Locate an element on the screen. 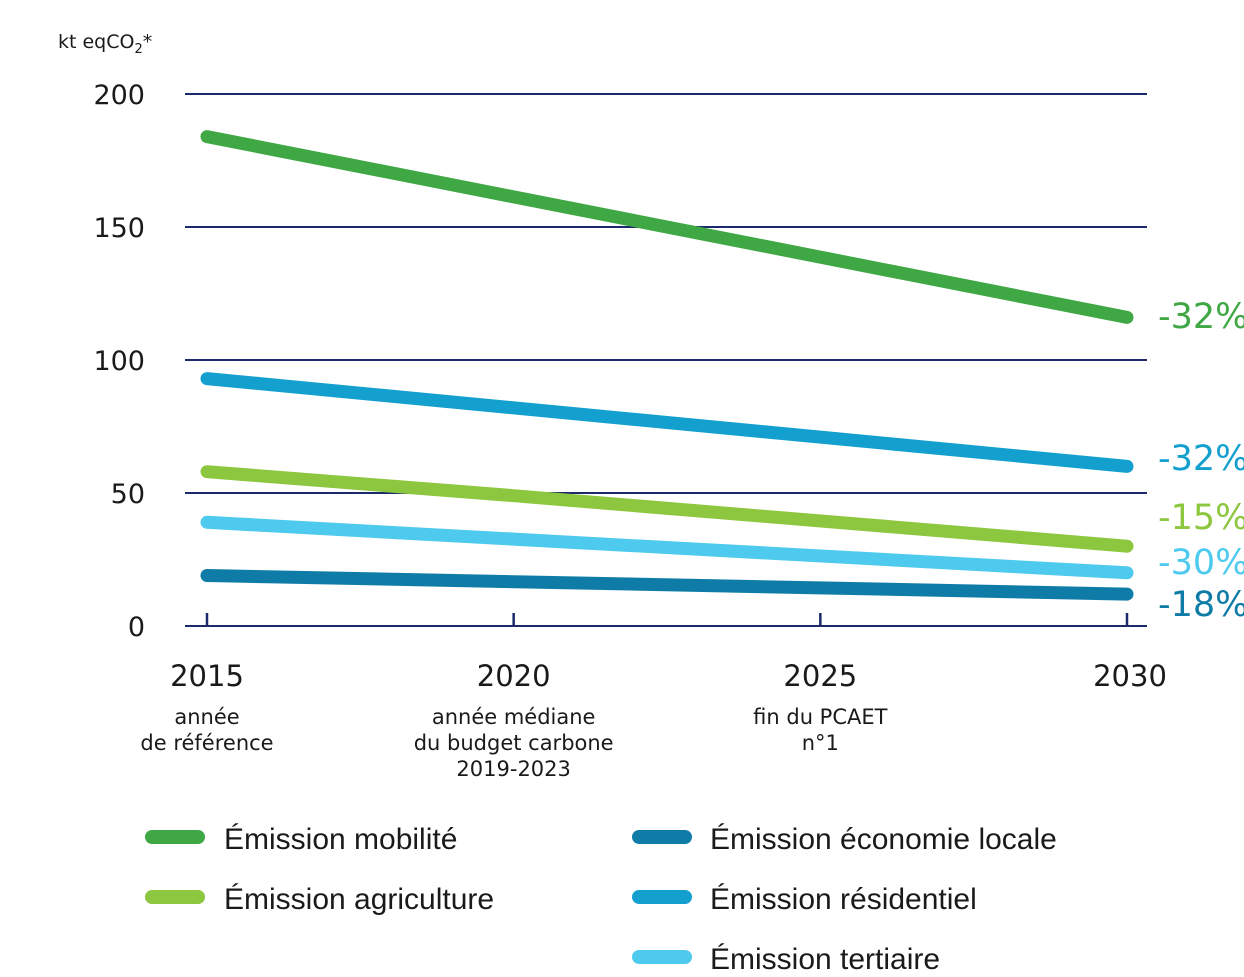 The width and height of the screenshot is (1244, 977). x-tick-sublabel: du budget carbone is located at coordinates (514, 743).